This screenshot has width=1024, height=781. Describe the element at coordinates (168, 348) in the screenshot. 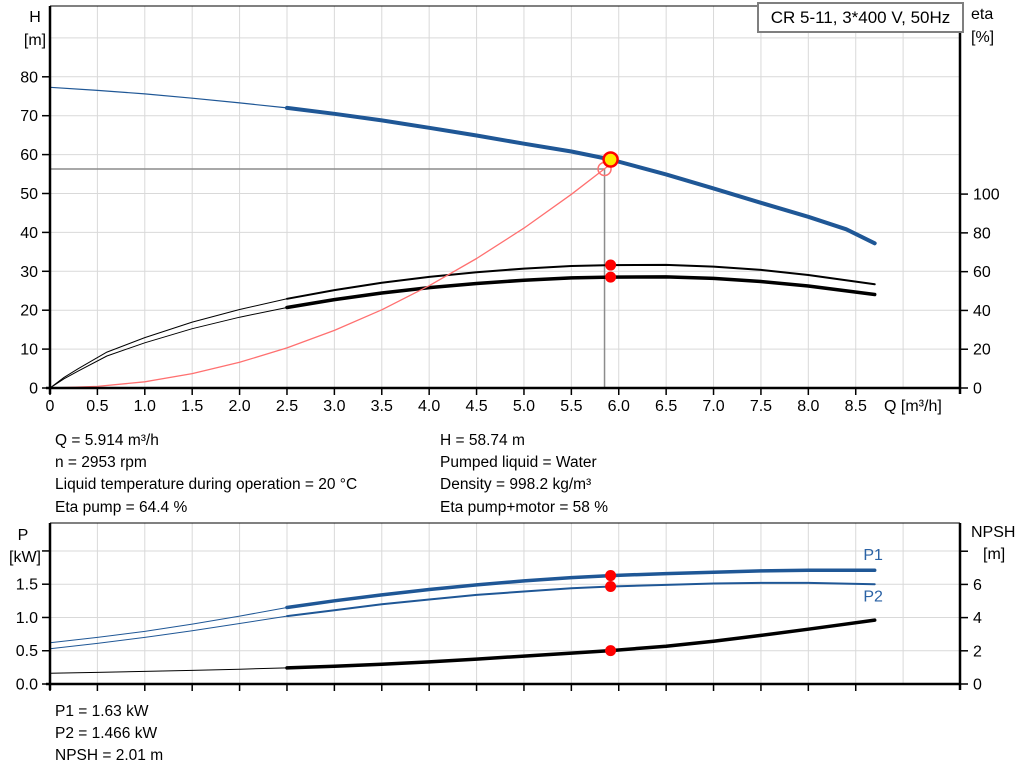

I see `eta-pump-motor-curve-thin` at that location.